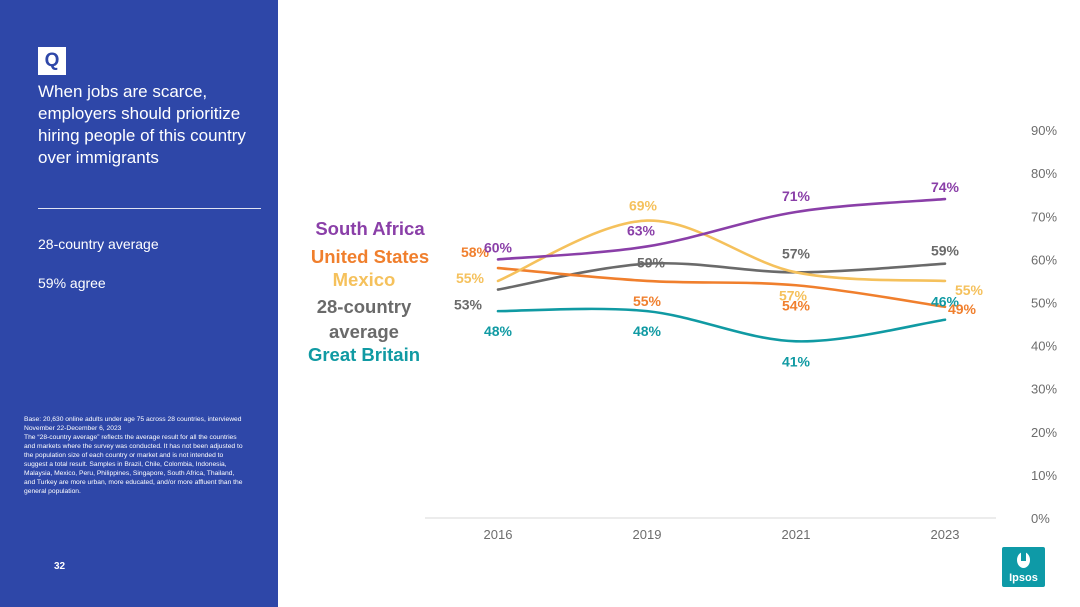 This screenshot has width=1080, height=607. I want to click on logo-text: Ipsos, so click(1023, 578).